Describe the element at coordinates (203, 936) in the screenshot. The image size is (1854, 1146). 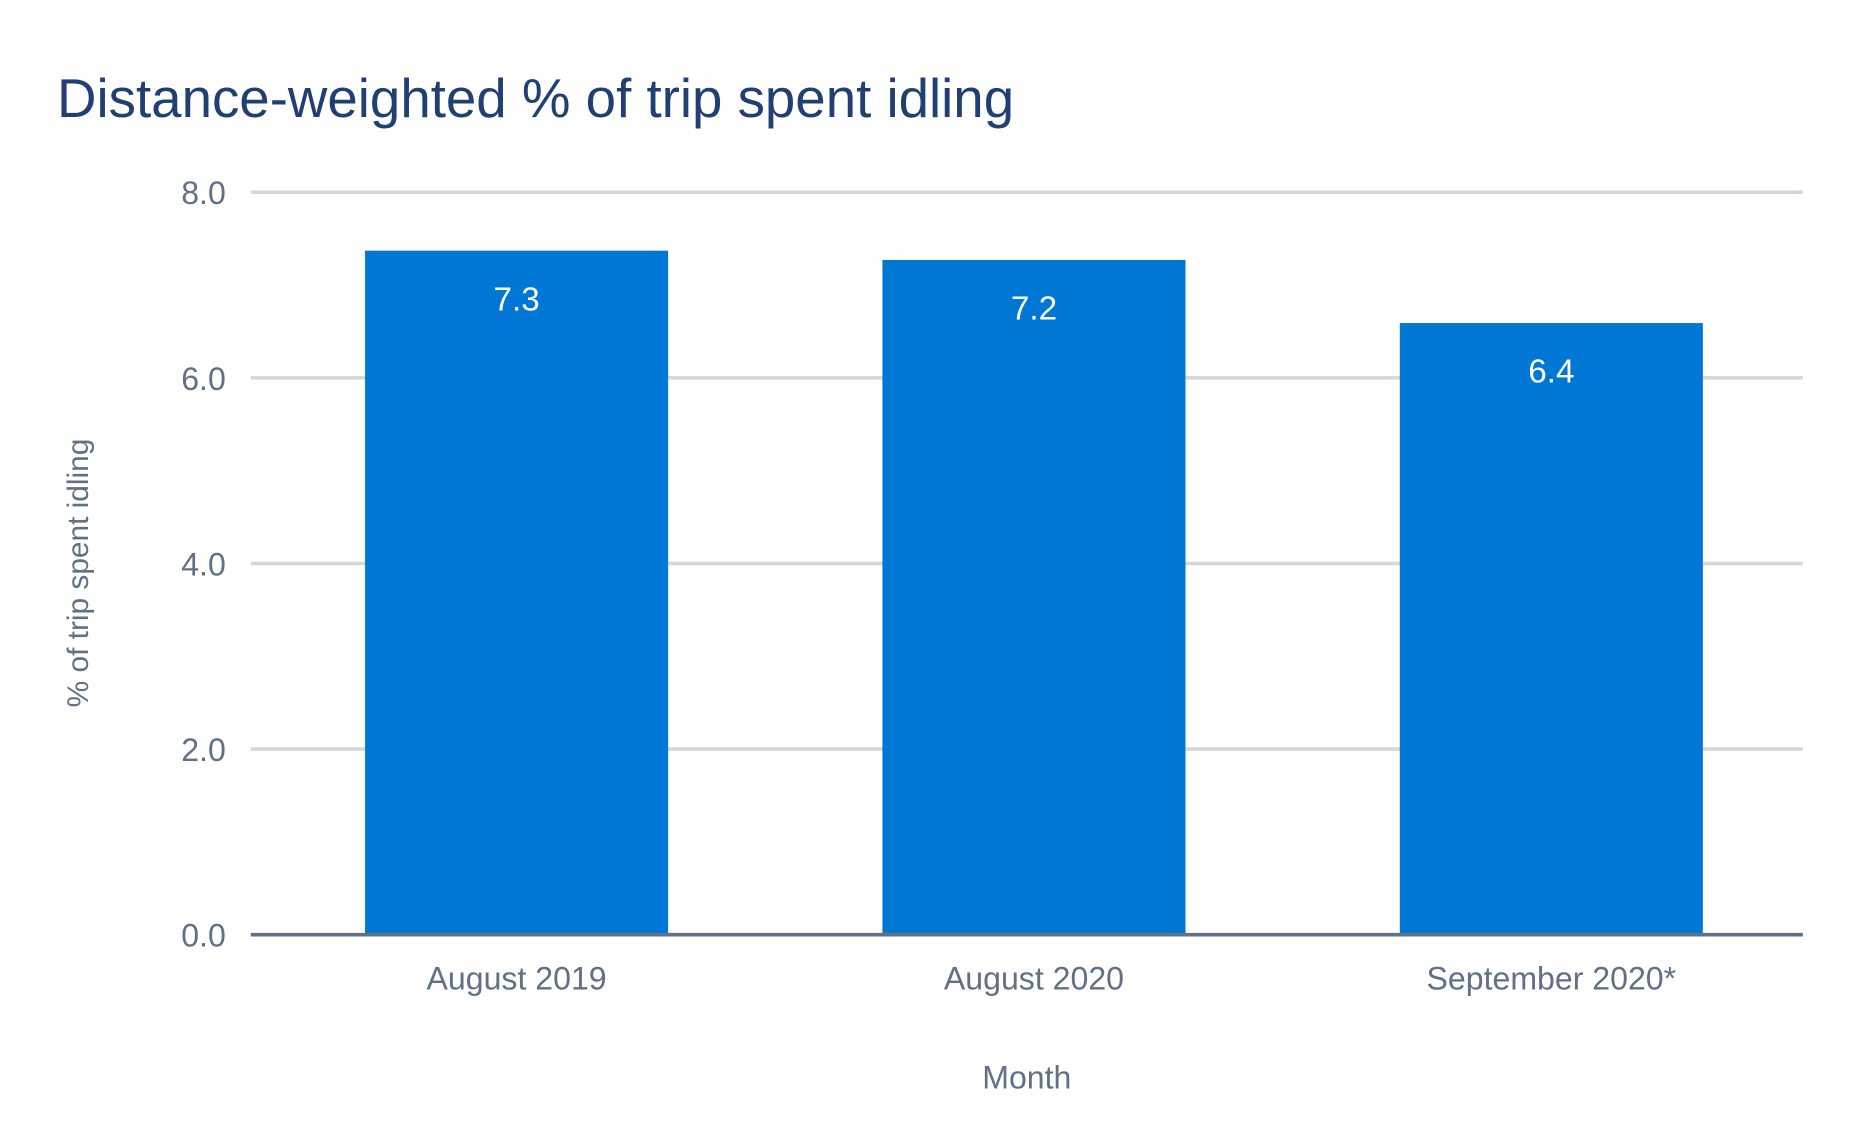
I see `y-tick-label: 0.0` at that location.